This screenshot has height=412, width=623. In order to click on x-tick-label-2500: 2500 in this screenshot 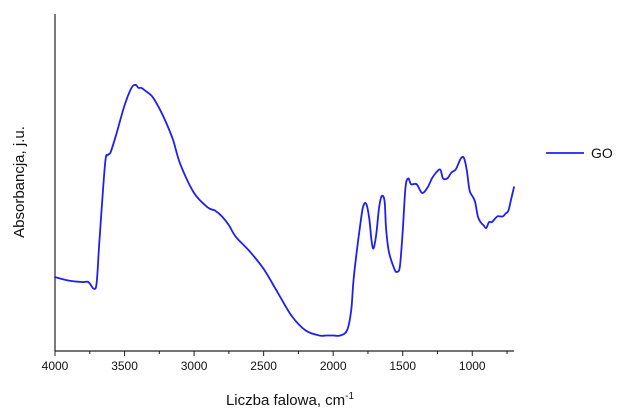, I will do `click(263, 366)`.